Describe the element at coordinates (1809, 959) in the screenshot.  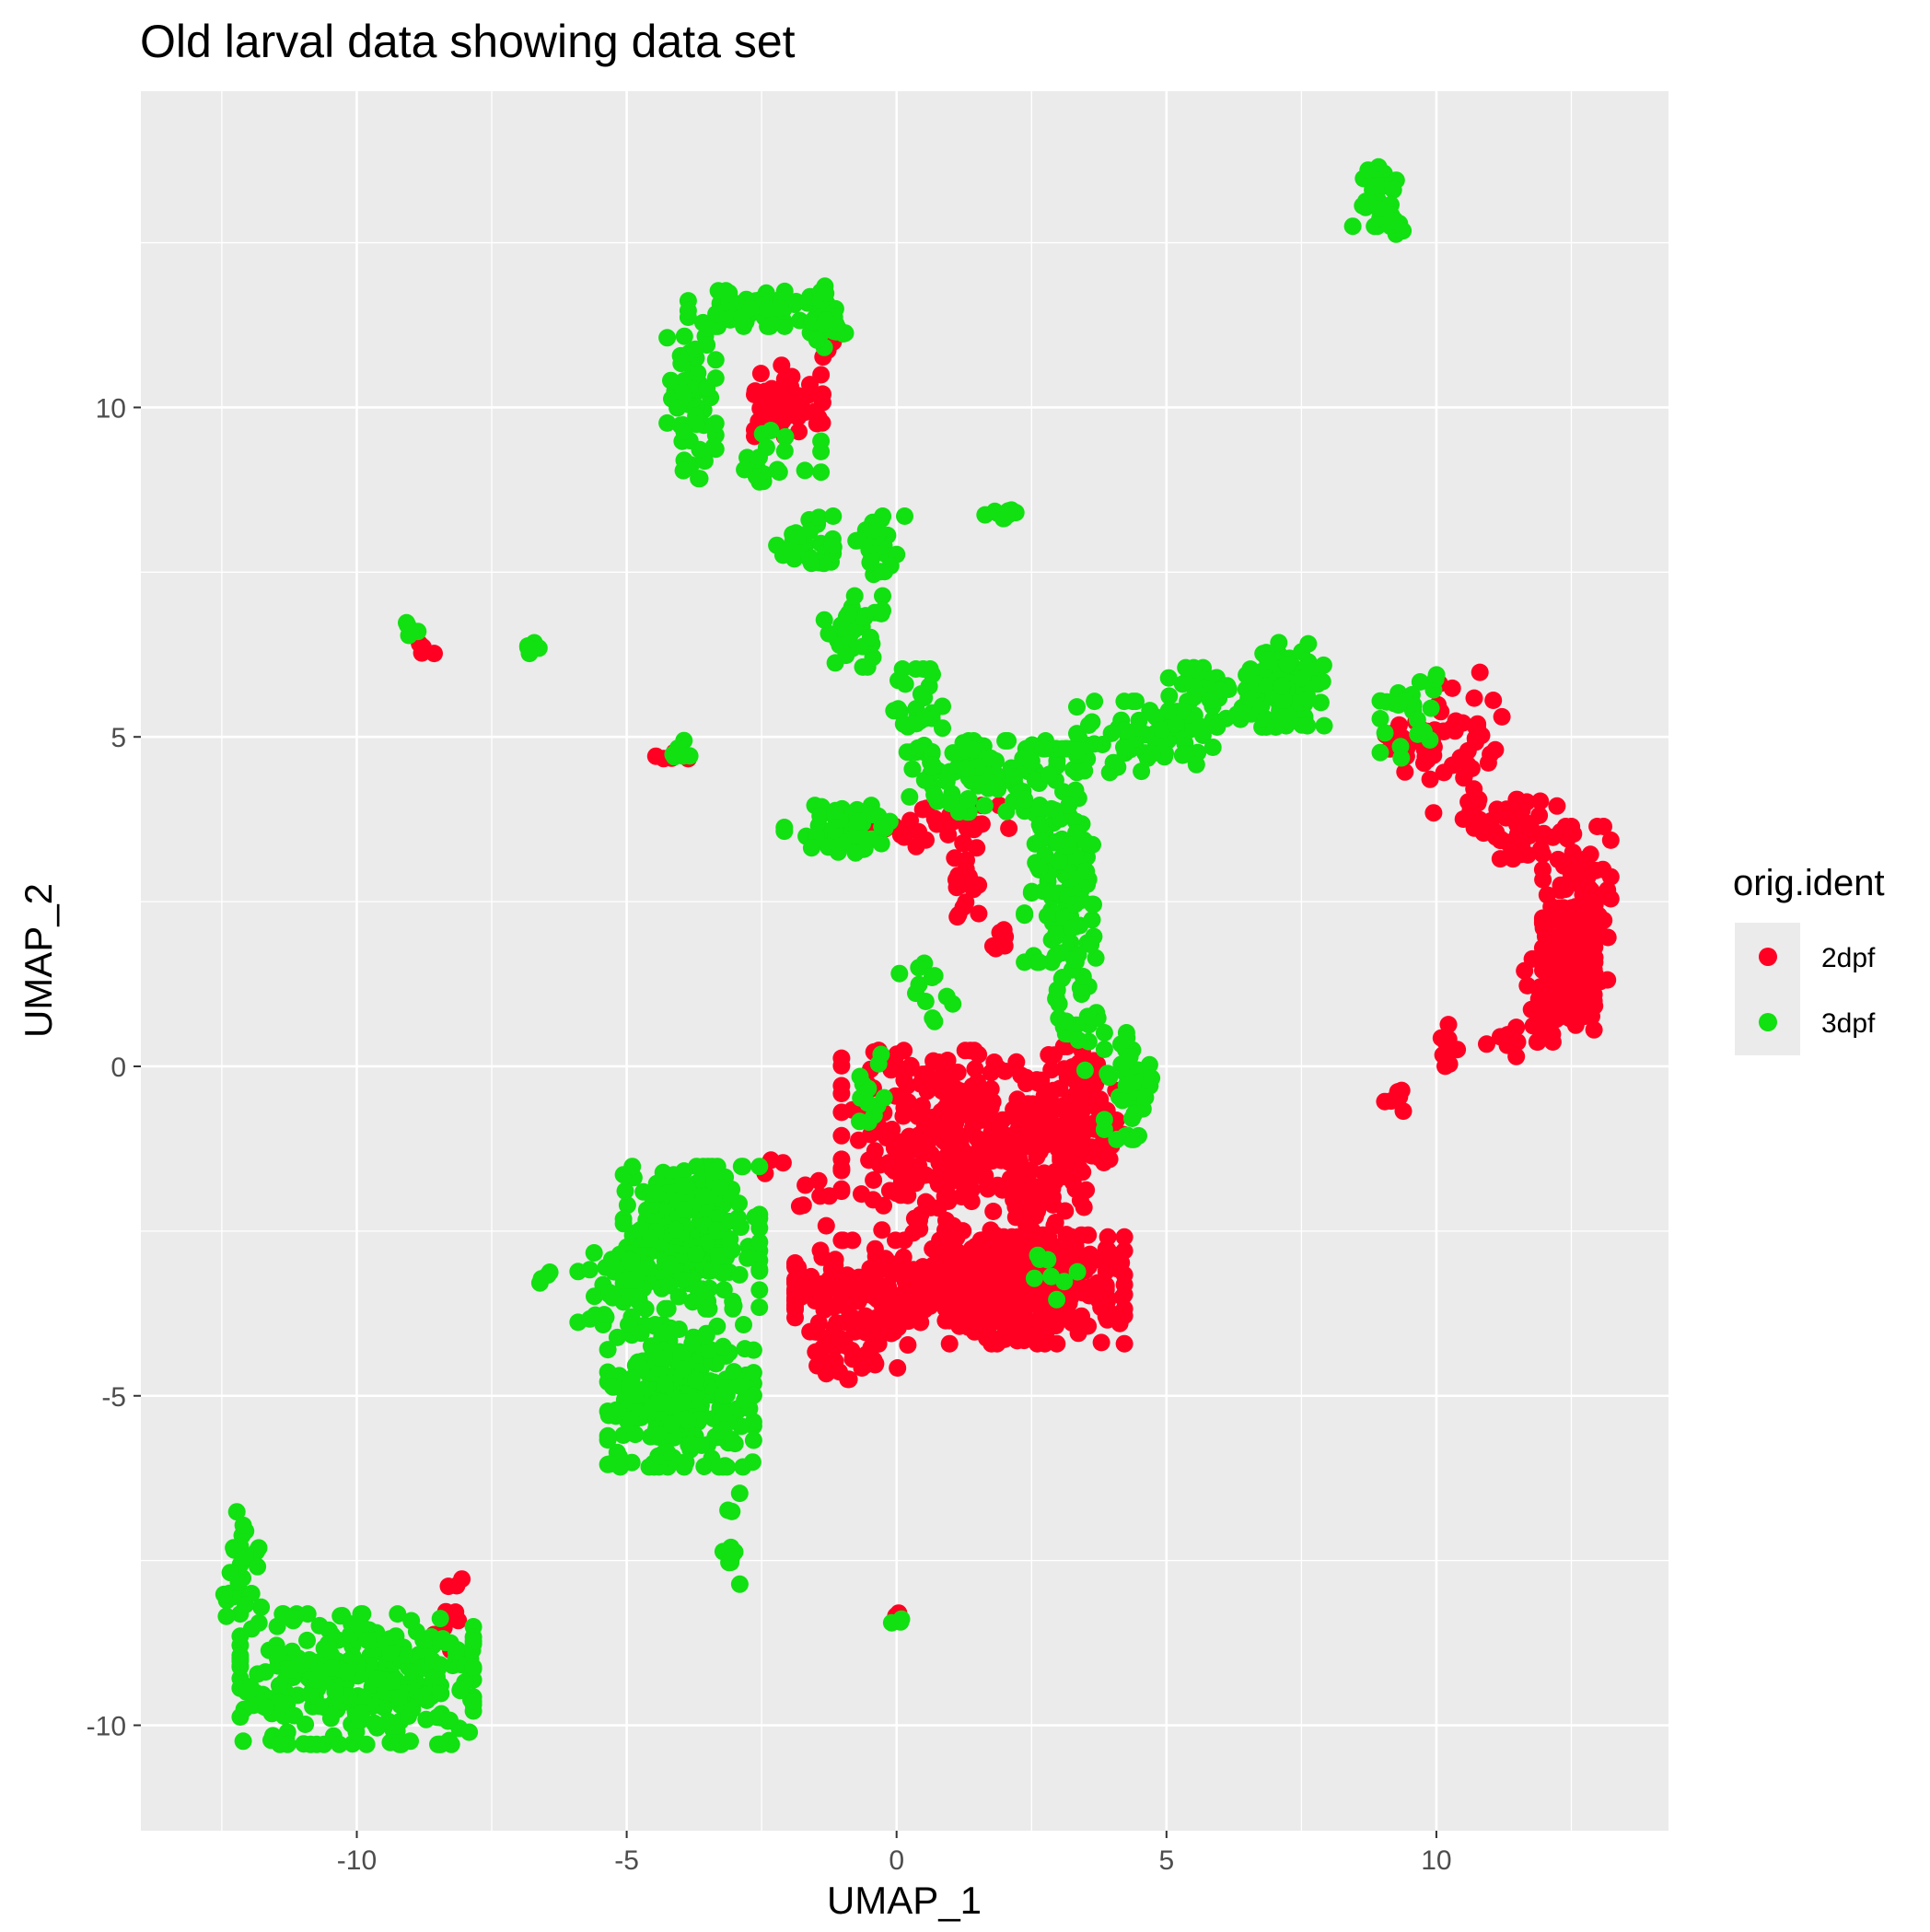
I see `legend: orig.ident 2dpf 3dpf` at that location.